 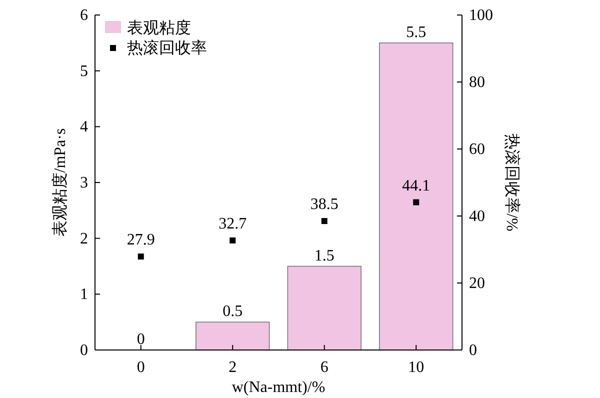 I want to click on y2-tick-label: 100, so click(x=481, y=15).